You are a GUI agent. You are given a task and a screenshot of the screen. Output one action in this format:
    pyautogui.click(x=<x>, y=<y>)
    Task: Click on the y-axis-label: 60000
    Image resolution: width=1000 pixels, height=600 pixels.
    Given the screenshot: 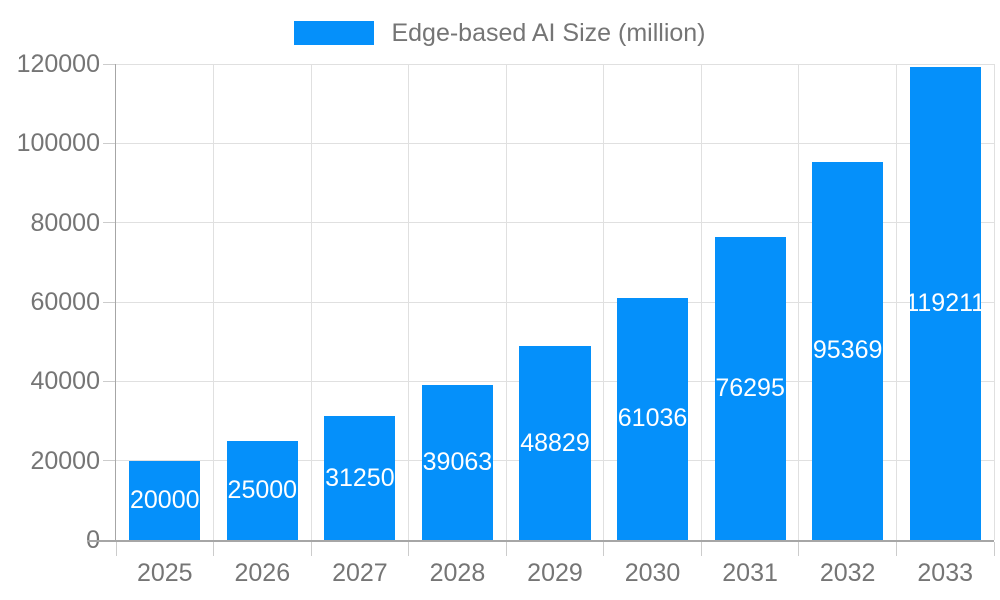 What is the action you would take?
    pyautogui.click(x=65, y=302)
    